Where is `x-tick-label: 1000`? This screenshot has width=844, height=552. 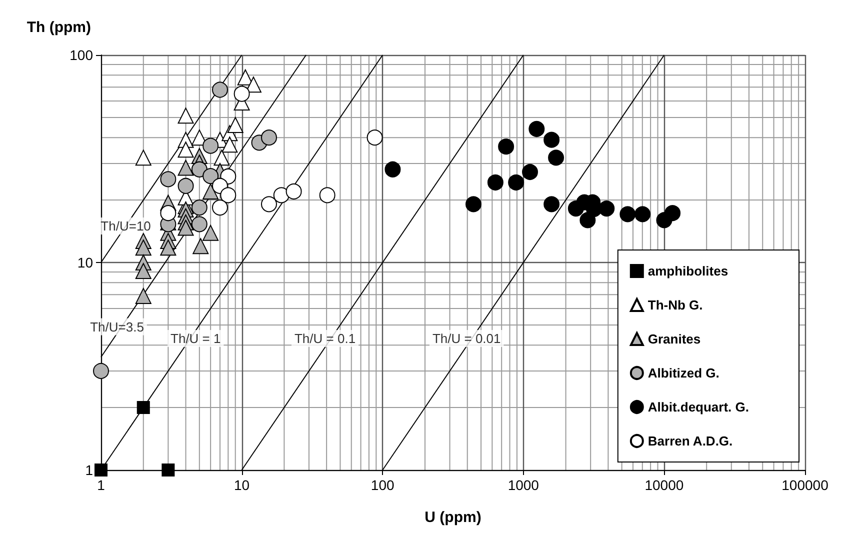 x-tick-label: 1000 is located at coordinates (524, 485).